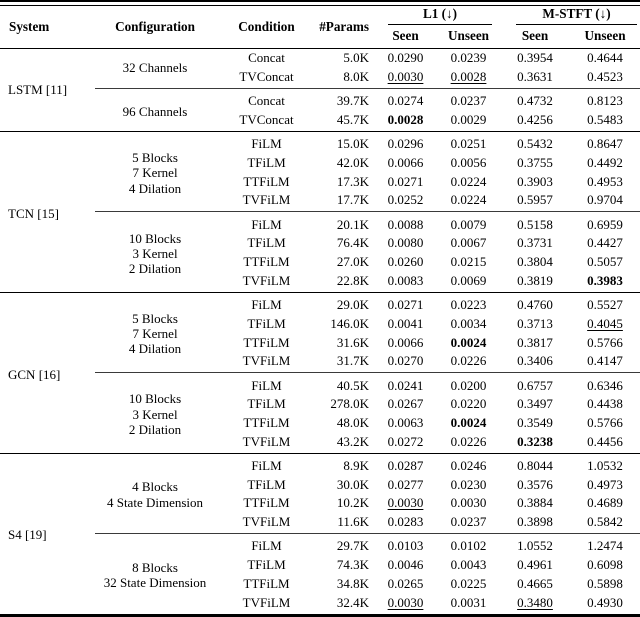 The height and width of the screenshot is (617, 640). Describe the element at coordinates (535, 181) in the screenshot. I see `metric-cell: 0.3903` at that location.